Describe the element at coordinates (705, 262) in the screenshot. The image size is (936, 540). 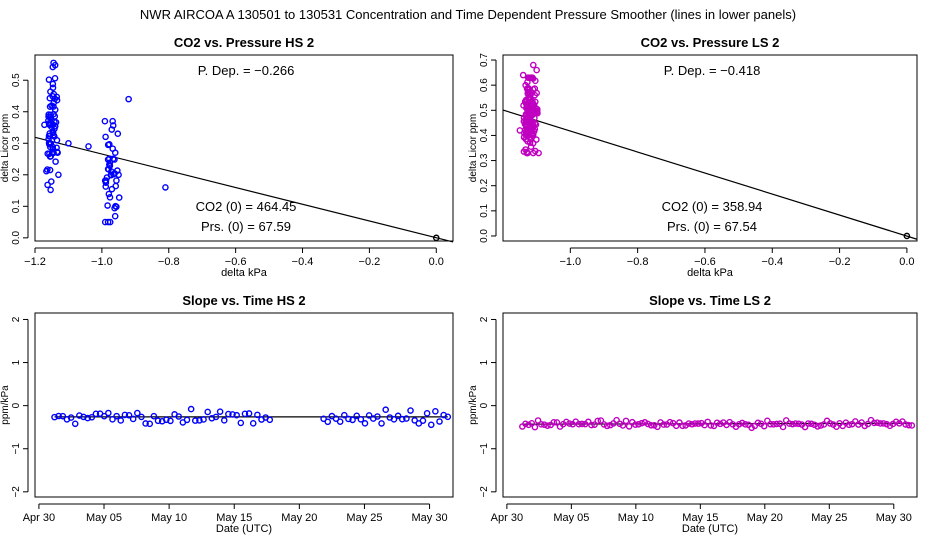
I see `x-tick-label: −0.6` at that location.